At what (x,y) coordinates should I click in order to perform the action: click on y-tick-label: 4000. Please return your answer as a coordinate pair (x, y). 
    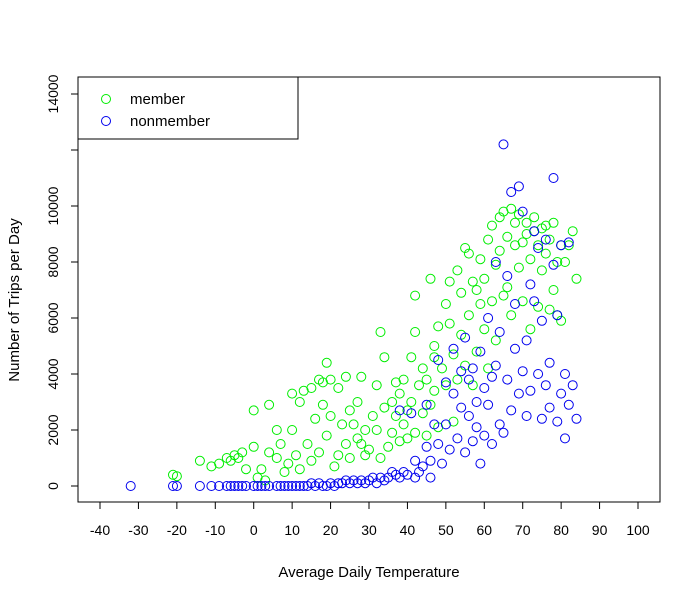
    Looking at the image, I should click on (53, 373).